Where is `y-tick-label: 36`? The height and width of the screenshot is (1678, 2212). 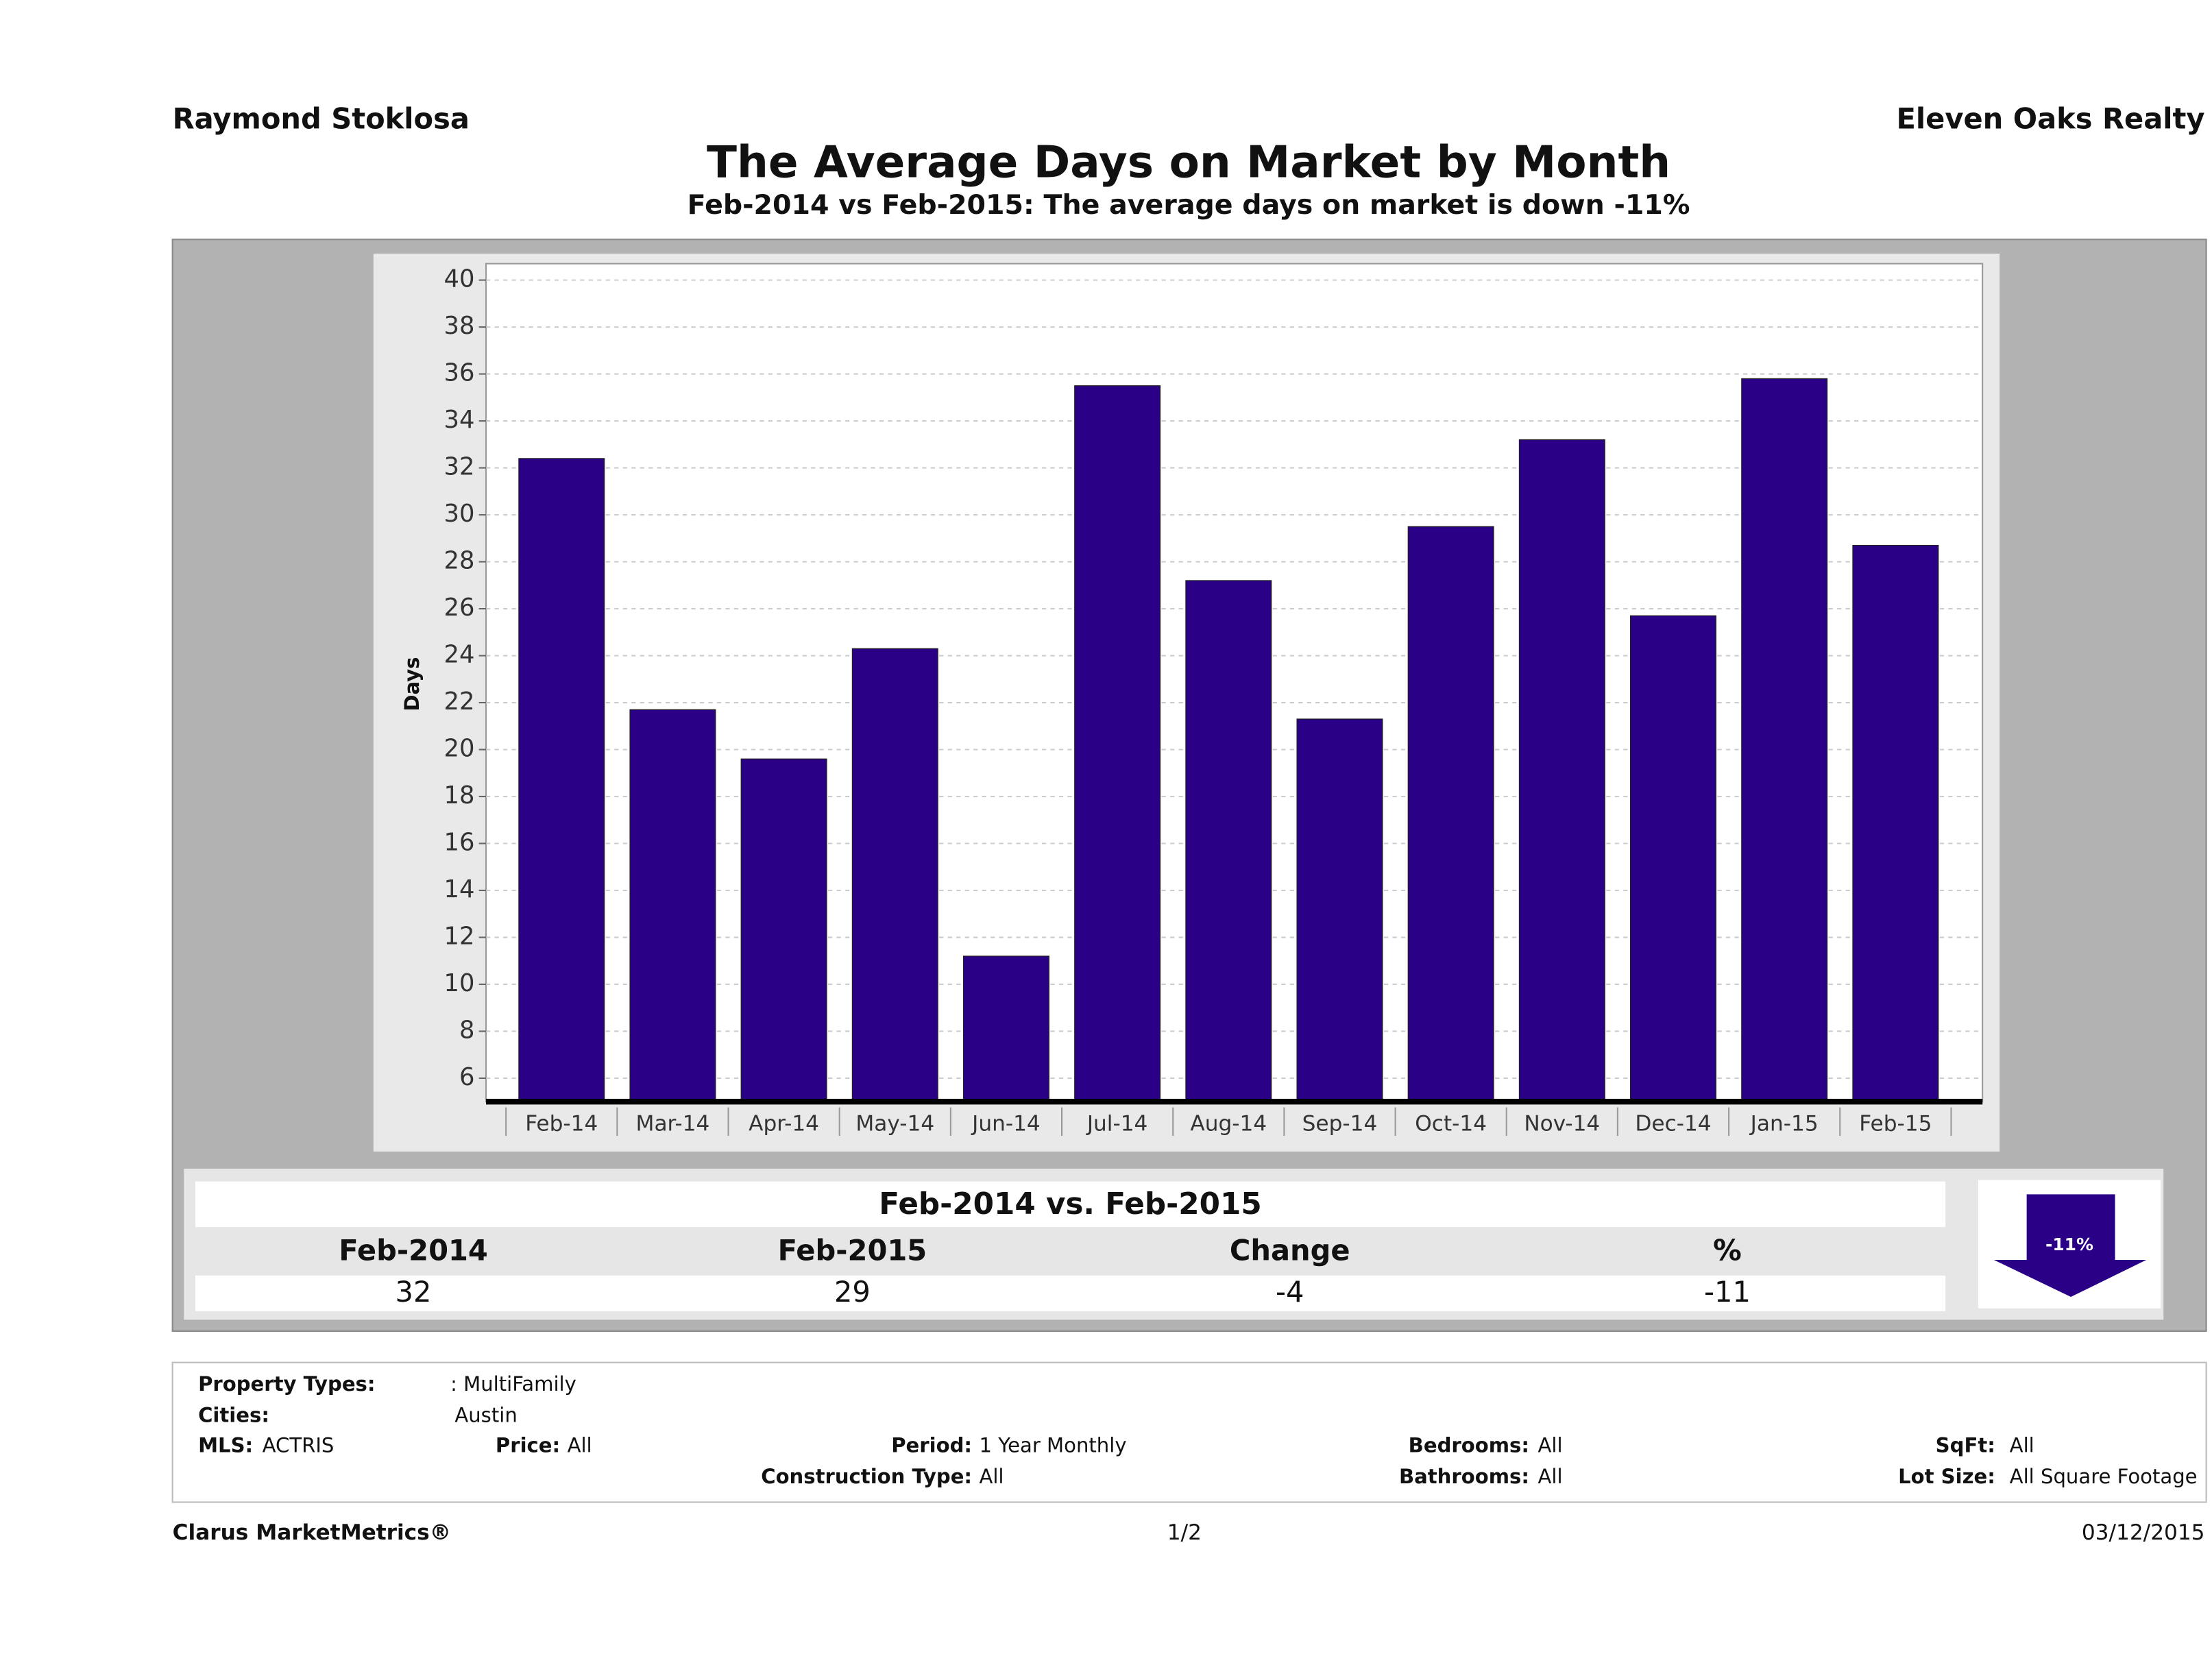 y-tick-label: 36 is located at coordinates (458, 373).